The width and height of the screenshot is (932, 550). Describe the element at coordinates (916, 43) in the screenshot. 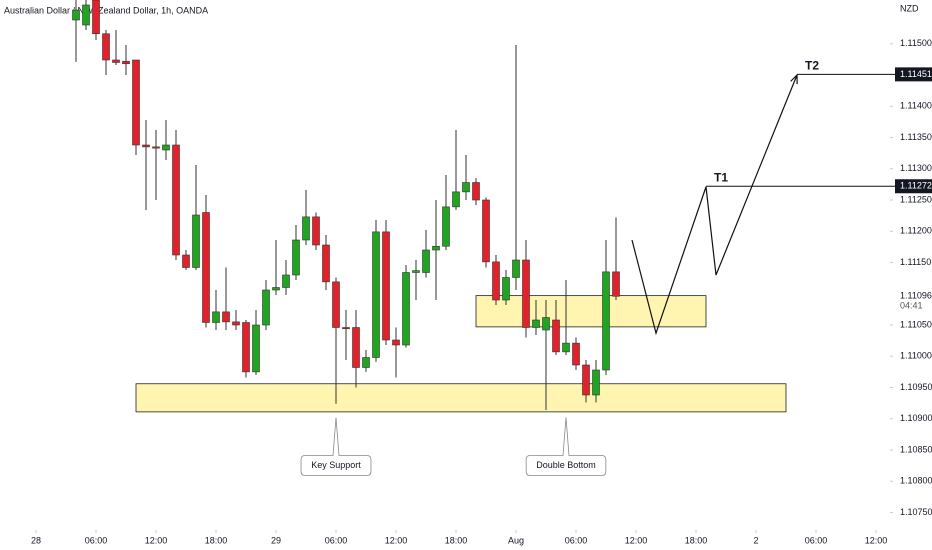

I see `y-tick-label: 1.11500` at that location.